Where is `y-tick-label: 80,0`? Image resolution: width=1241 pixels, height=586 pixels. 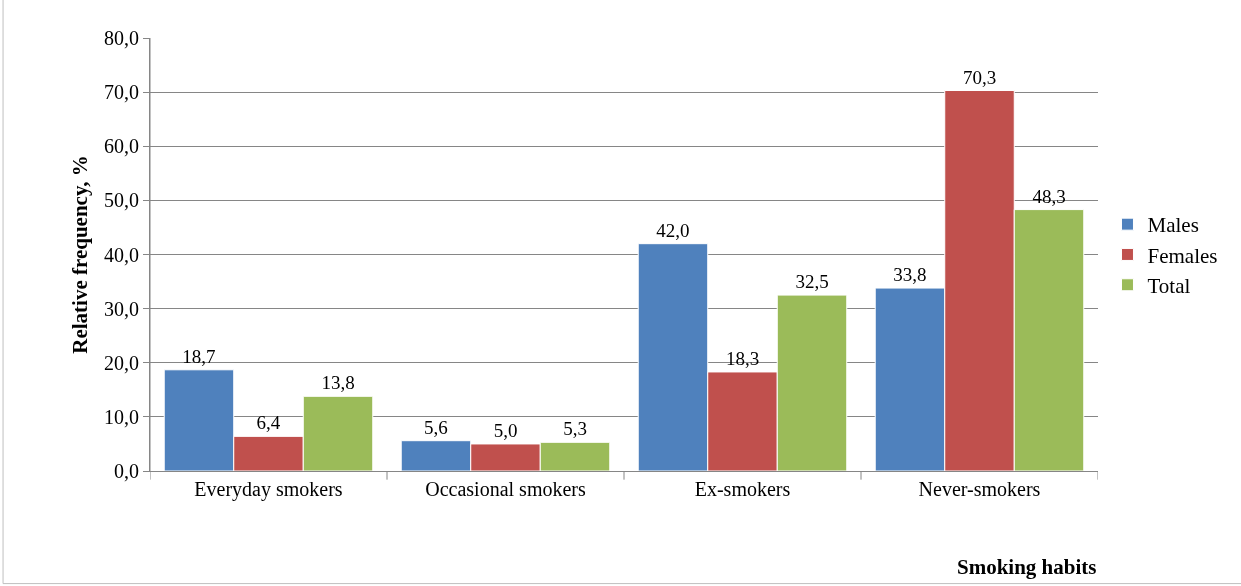 y-tick-label: 80,0 is located at coordinates (121, 38).